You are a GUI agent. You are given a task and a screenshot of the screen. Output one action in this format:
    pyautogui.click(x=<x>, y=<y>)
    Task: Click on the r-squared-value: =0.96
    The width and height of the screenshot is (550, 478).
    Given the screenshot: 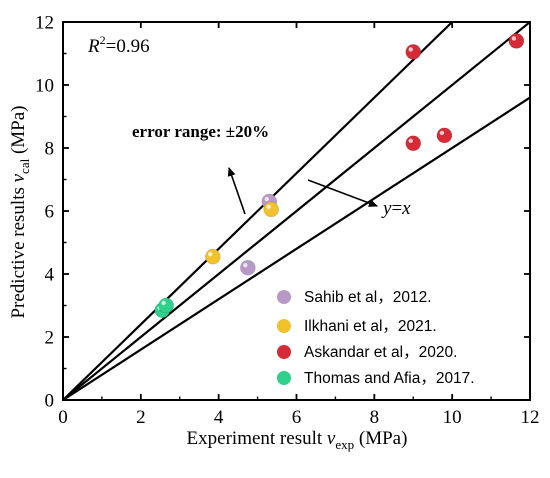 What is the action you would take?
    pyautogui.click(x=128, y=46)
    